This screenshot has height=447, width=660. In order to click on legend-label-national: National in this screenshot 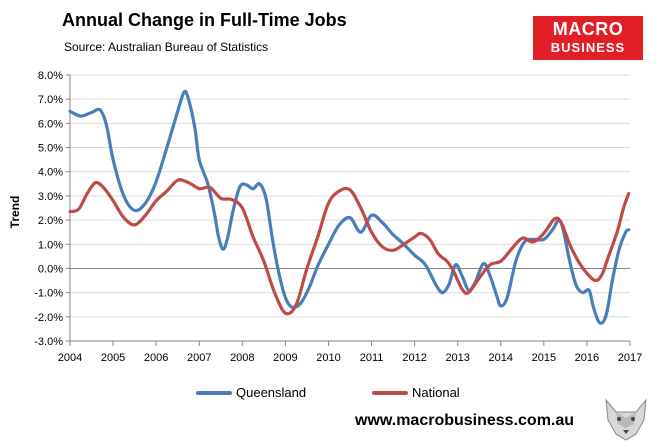, I will do `click(436, 392)`.